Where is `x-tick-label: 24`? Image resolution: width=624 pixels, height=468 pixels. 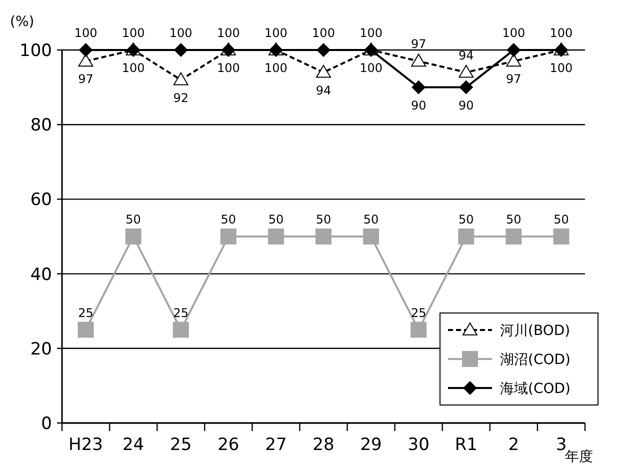
x-tick-label: 24 is located at coordinates (133, 445).